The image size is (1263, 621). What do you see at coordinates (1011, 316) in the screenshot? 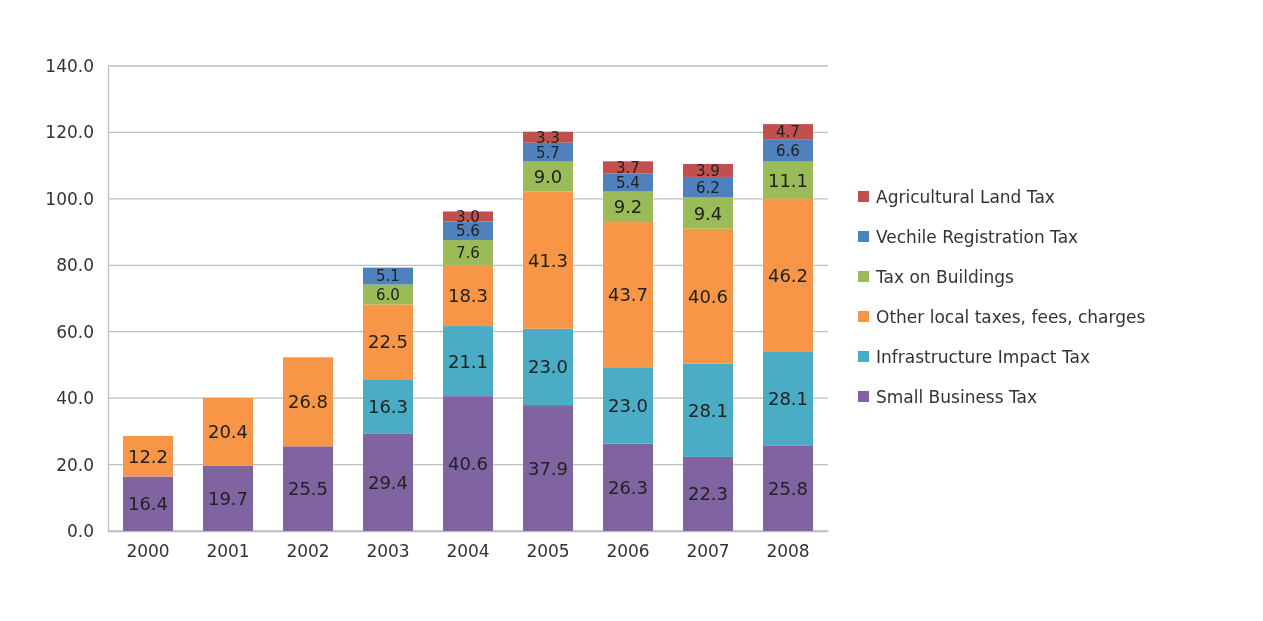
I see `legend-label: Other local taxes, fees, charges` at bounding box center [1011, 316].